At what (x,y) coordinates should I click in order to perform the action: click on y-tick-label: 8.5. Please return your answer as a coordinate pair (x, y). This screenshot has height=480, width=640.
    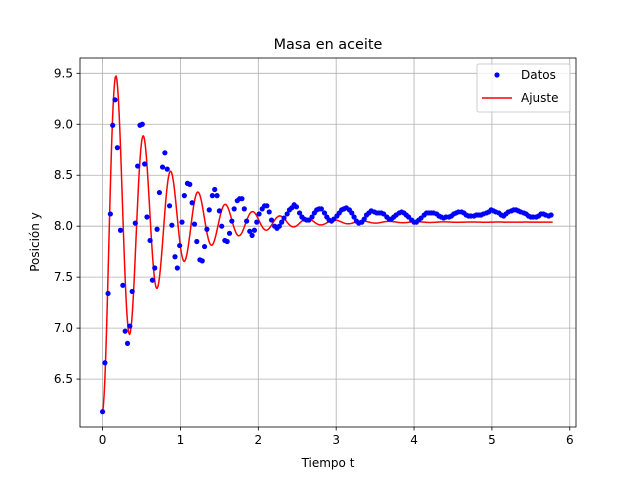
    Looking at the image, I should click on (63, 175).